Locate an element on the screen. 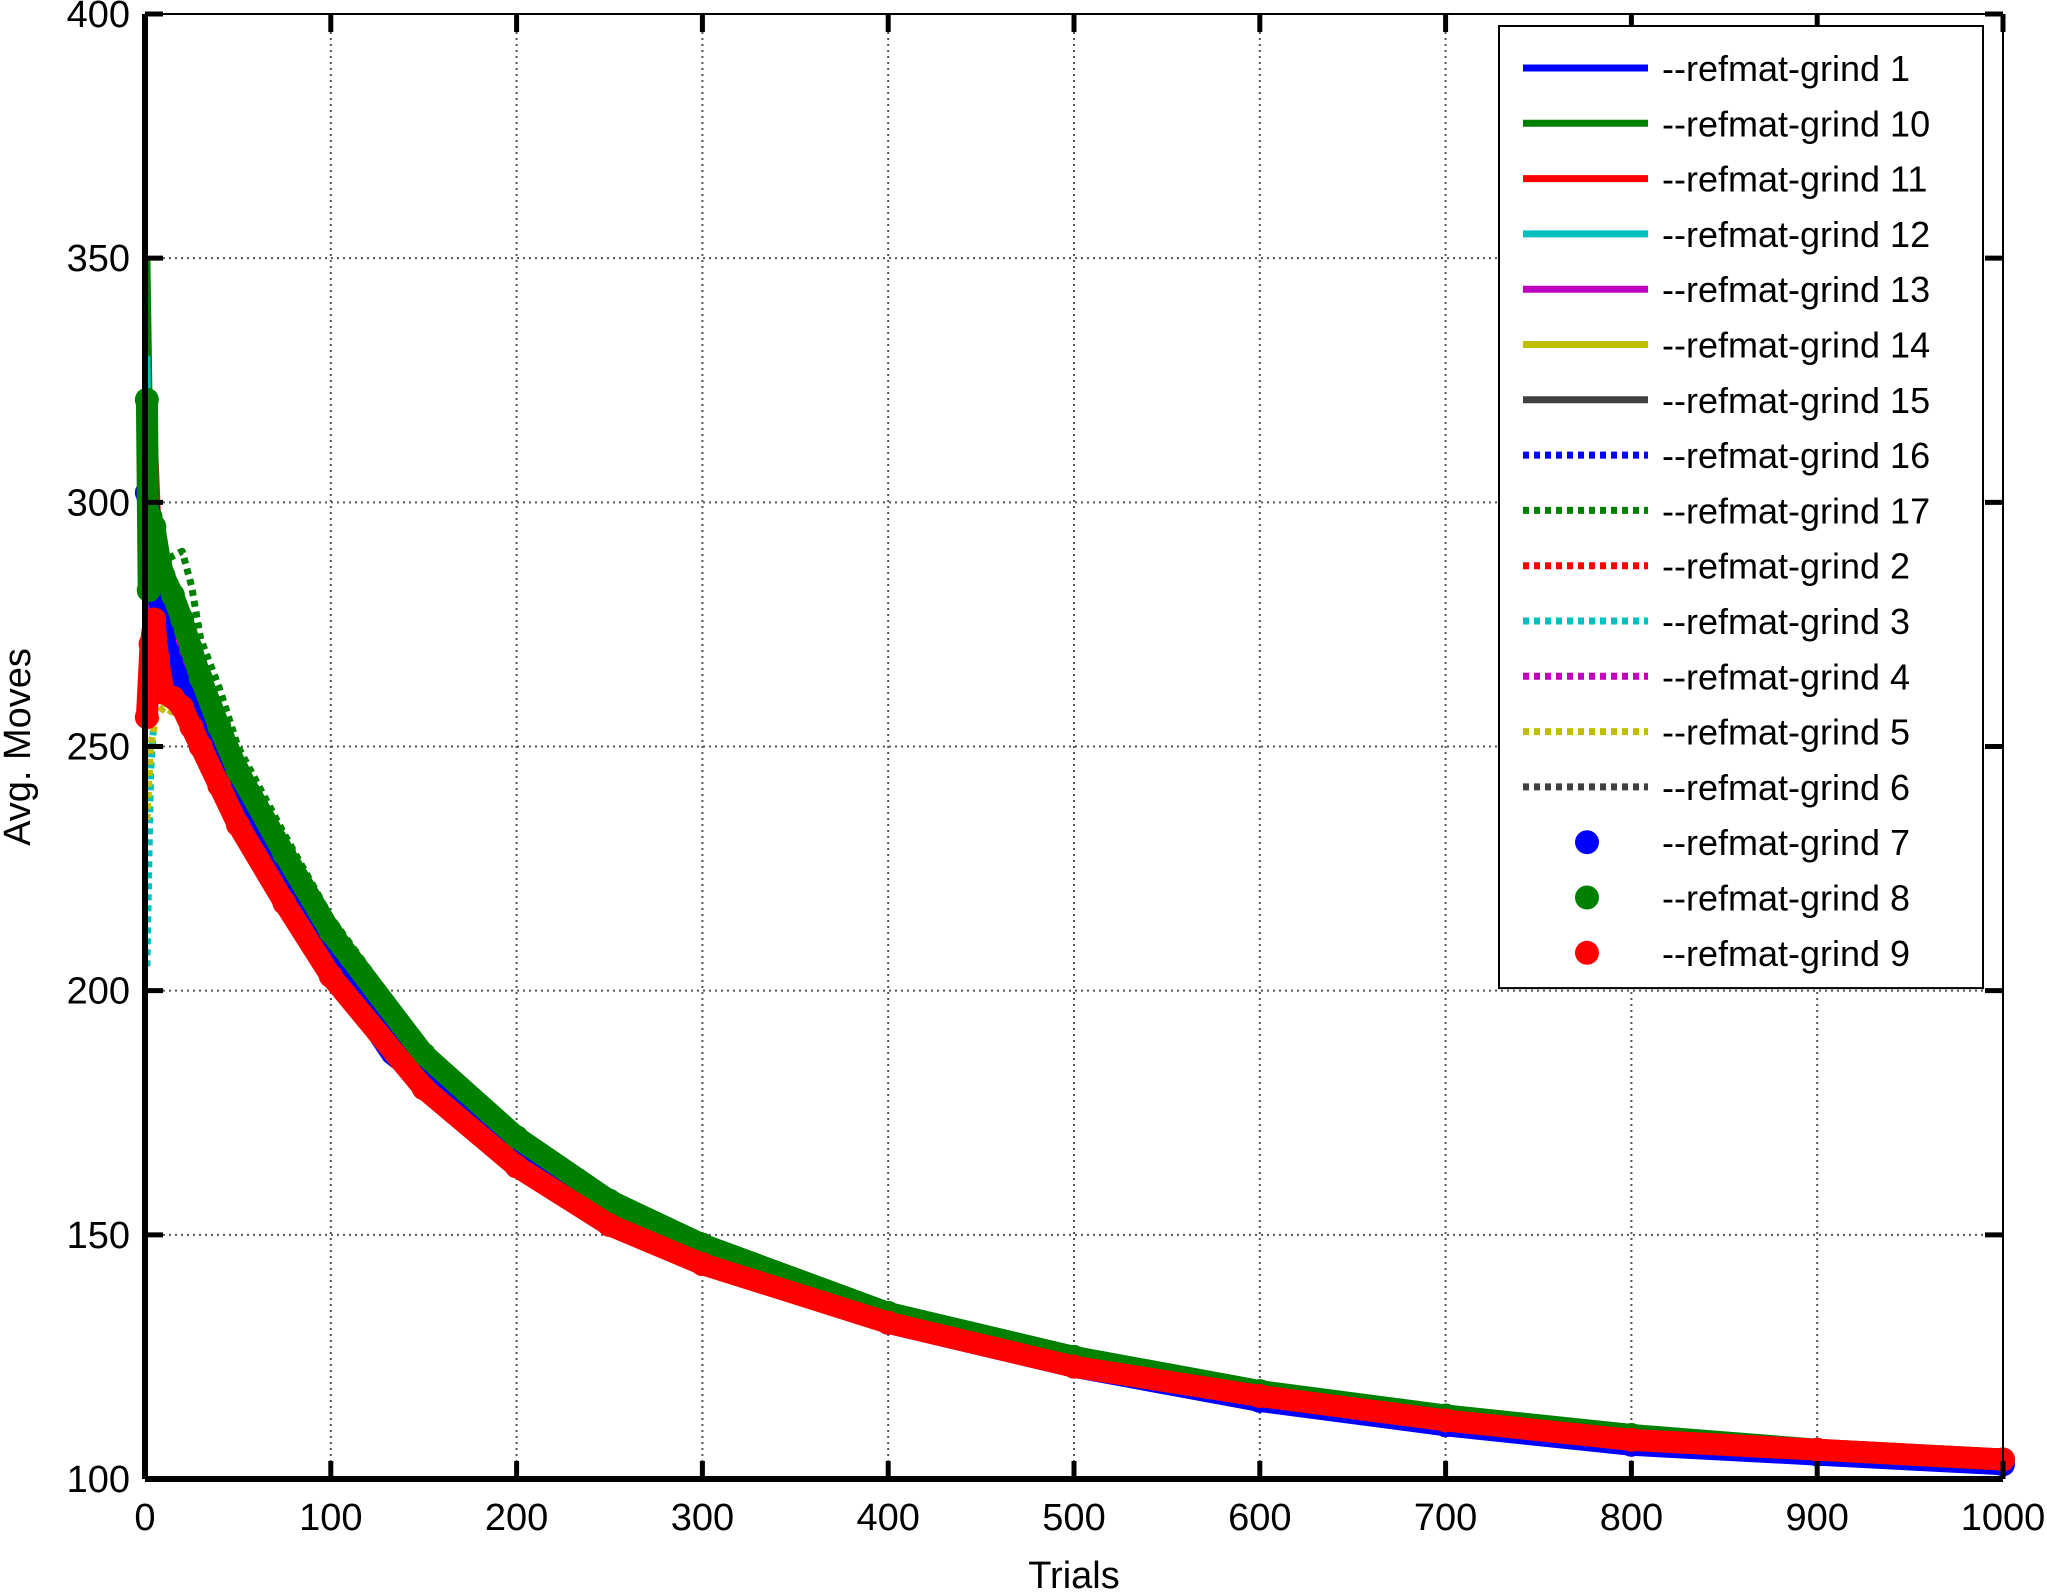  legend-label: --refmat-grind 12 is located at coordinates (1796, 234).